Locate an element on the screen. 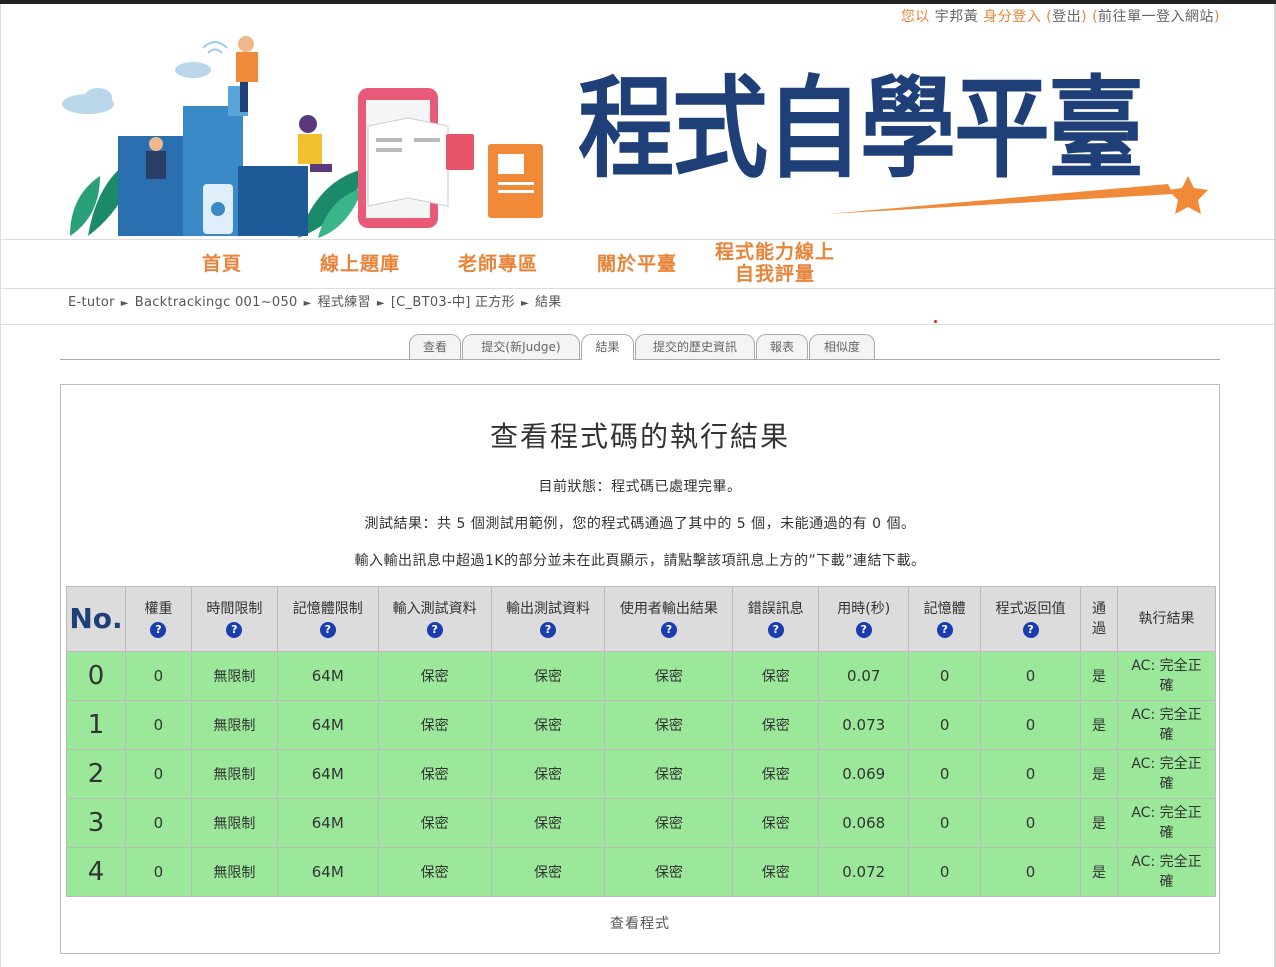 The image size is (1276, 967). breadcrumb-item-etutor: E-tutor is located at coordinates (91, 302).